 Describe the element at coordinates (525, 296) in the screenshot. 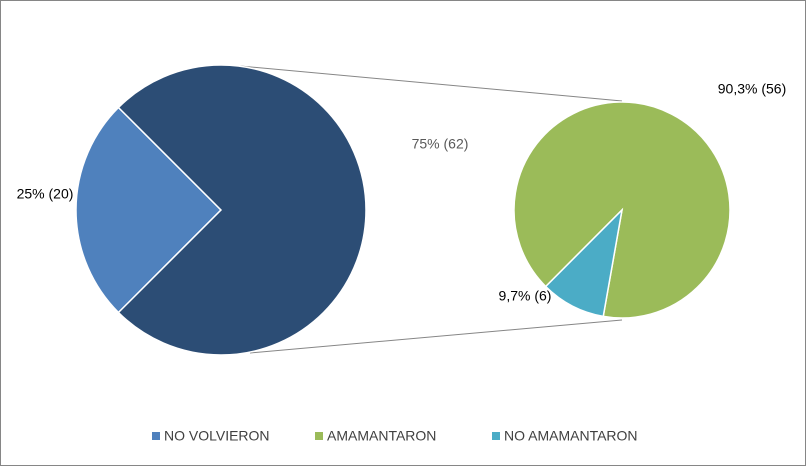

I see `data-label: 9,7% (6)` at that location.